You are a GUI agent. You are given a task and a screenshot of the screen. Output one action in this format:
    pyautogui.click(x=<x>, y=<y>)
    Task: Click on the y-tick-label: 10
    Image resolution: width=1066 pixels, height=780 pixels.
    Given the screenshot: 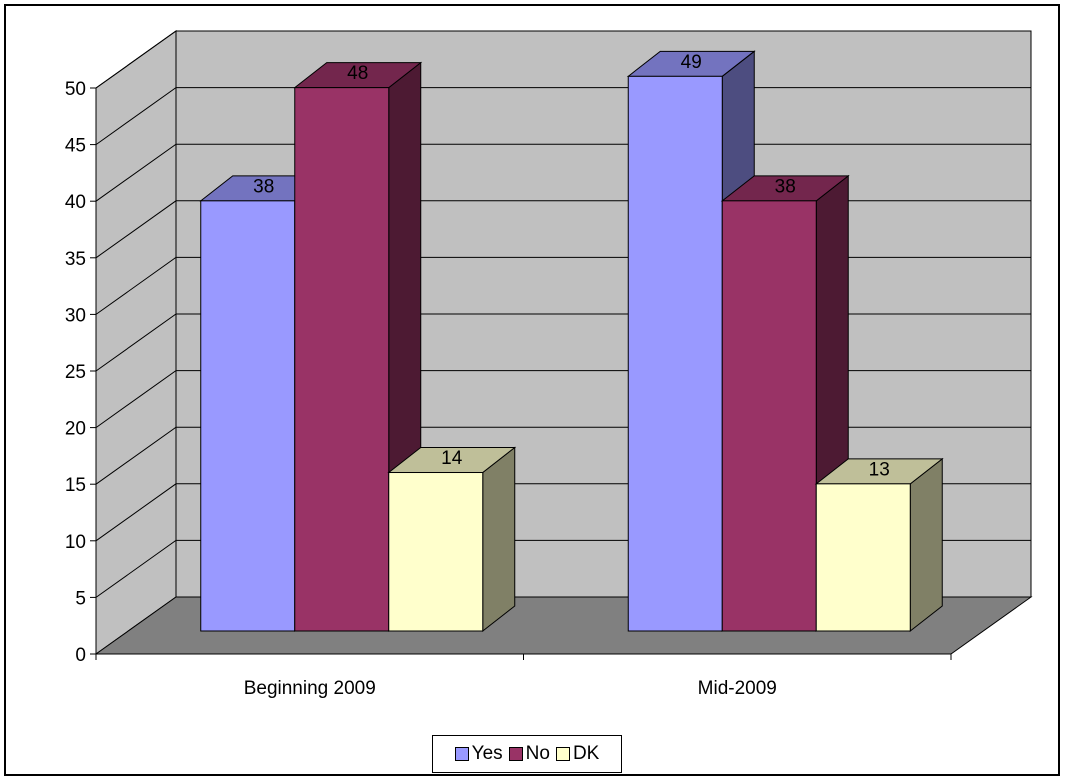 What is the action you would take?
    pyautogui.click(x=75, y=542)
    